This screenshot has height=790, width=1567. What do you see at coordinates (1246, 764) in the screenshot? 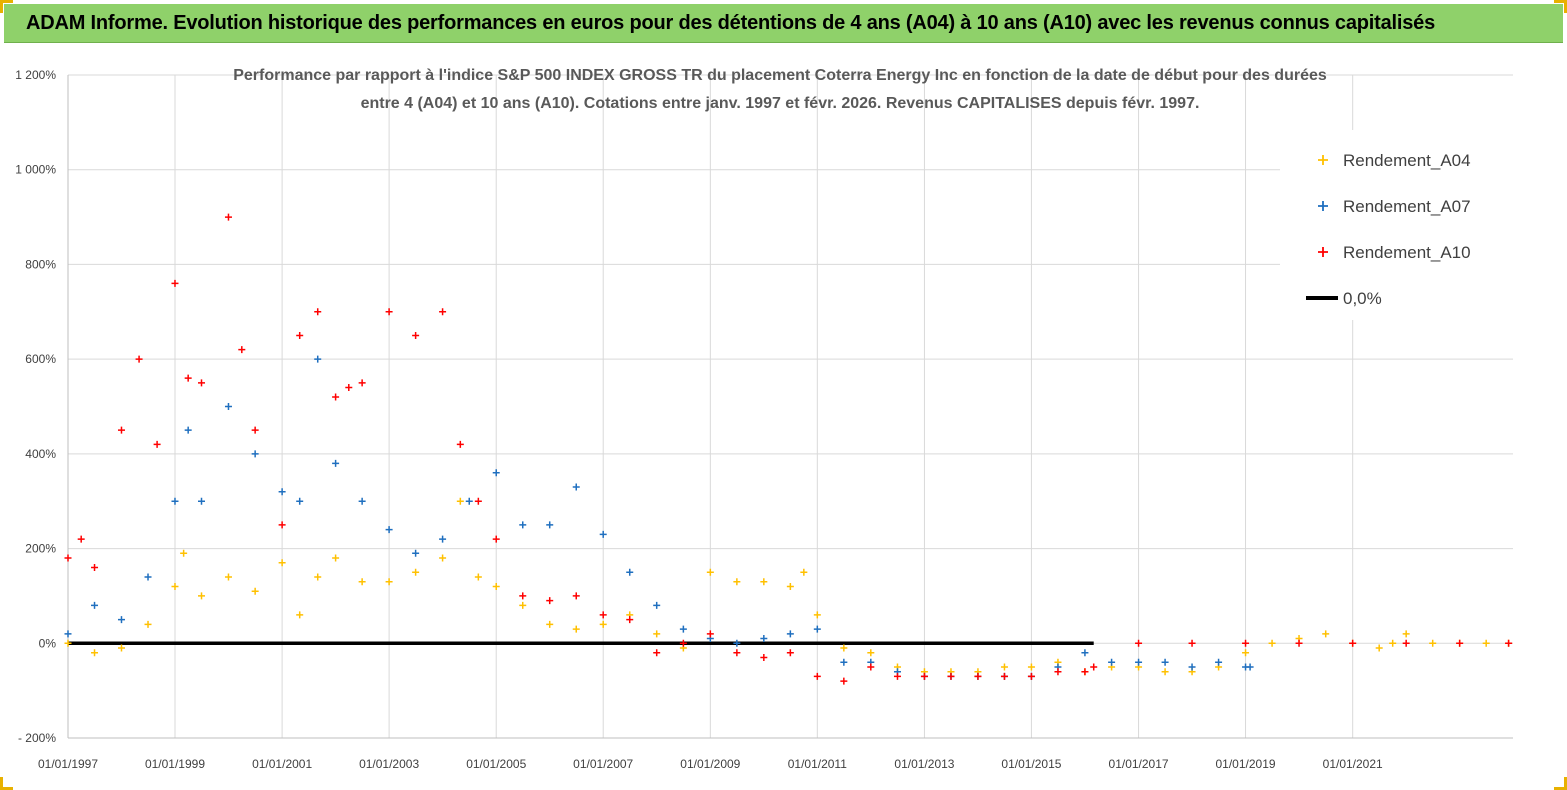
I see `x-tick-label: 01/01/2019` at bounding box center [1246, 764].